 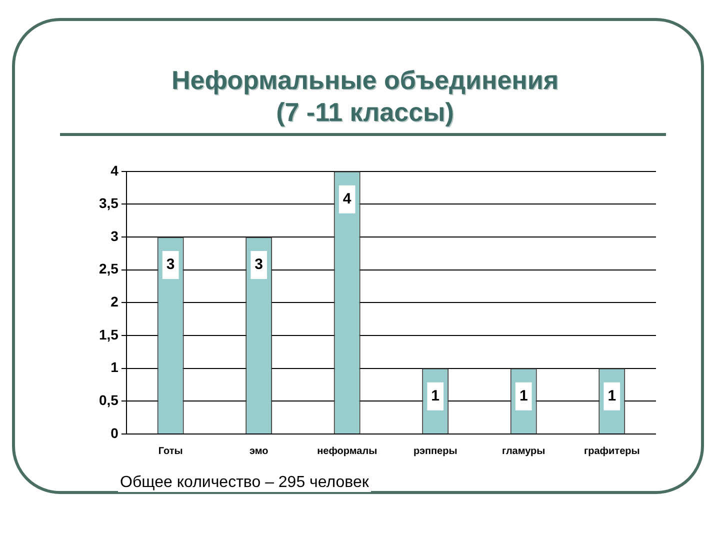 What do you see at coordinates (244, 483) in the screenshot?
I see `text: Общее количество – 295 человек` at bounding box center [244, 483].